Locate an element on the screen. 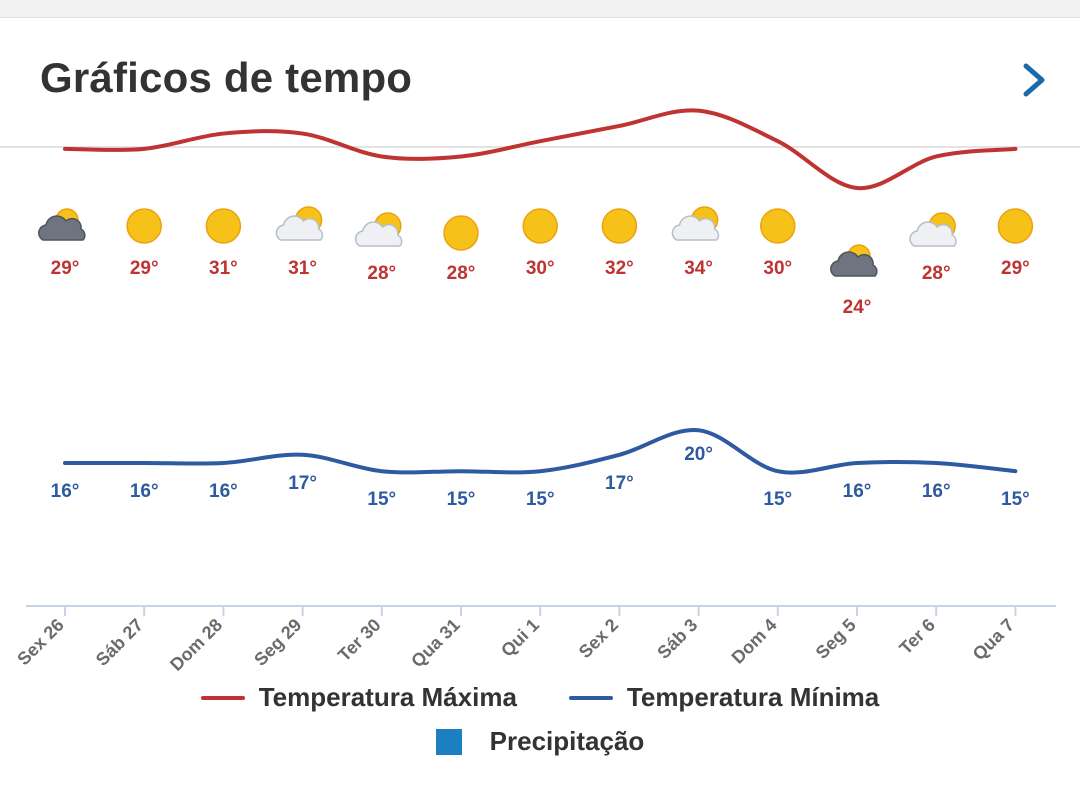 This screenshot has width=1080, height=801. legend-row-temps: Temperatura Máxima Temperatura Mínima is located at coordinates (540, 697).